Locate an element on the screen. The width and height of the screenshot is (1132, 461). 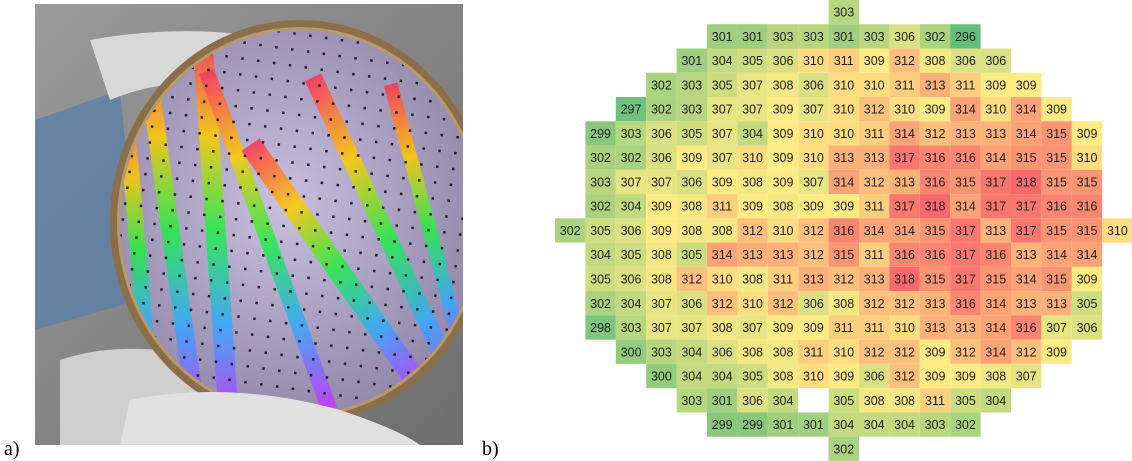
cell-value: 307 is located at coordinates (661, 328).